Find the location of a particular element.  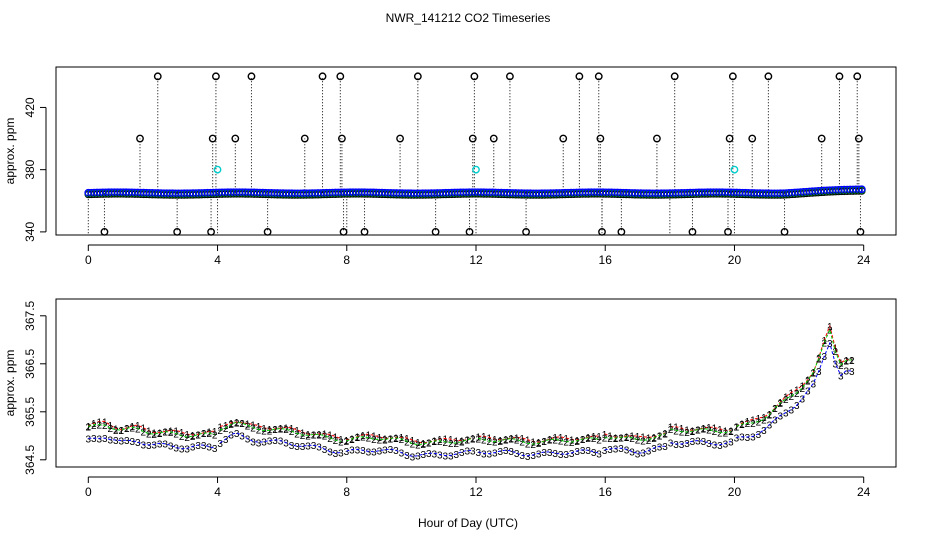

top-x-tick-label: 12 is located at coordinates (476, 260).